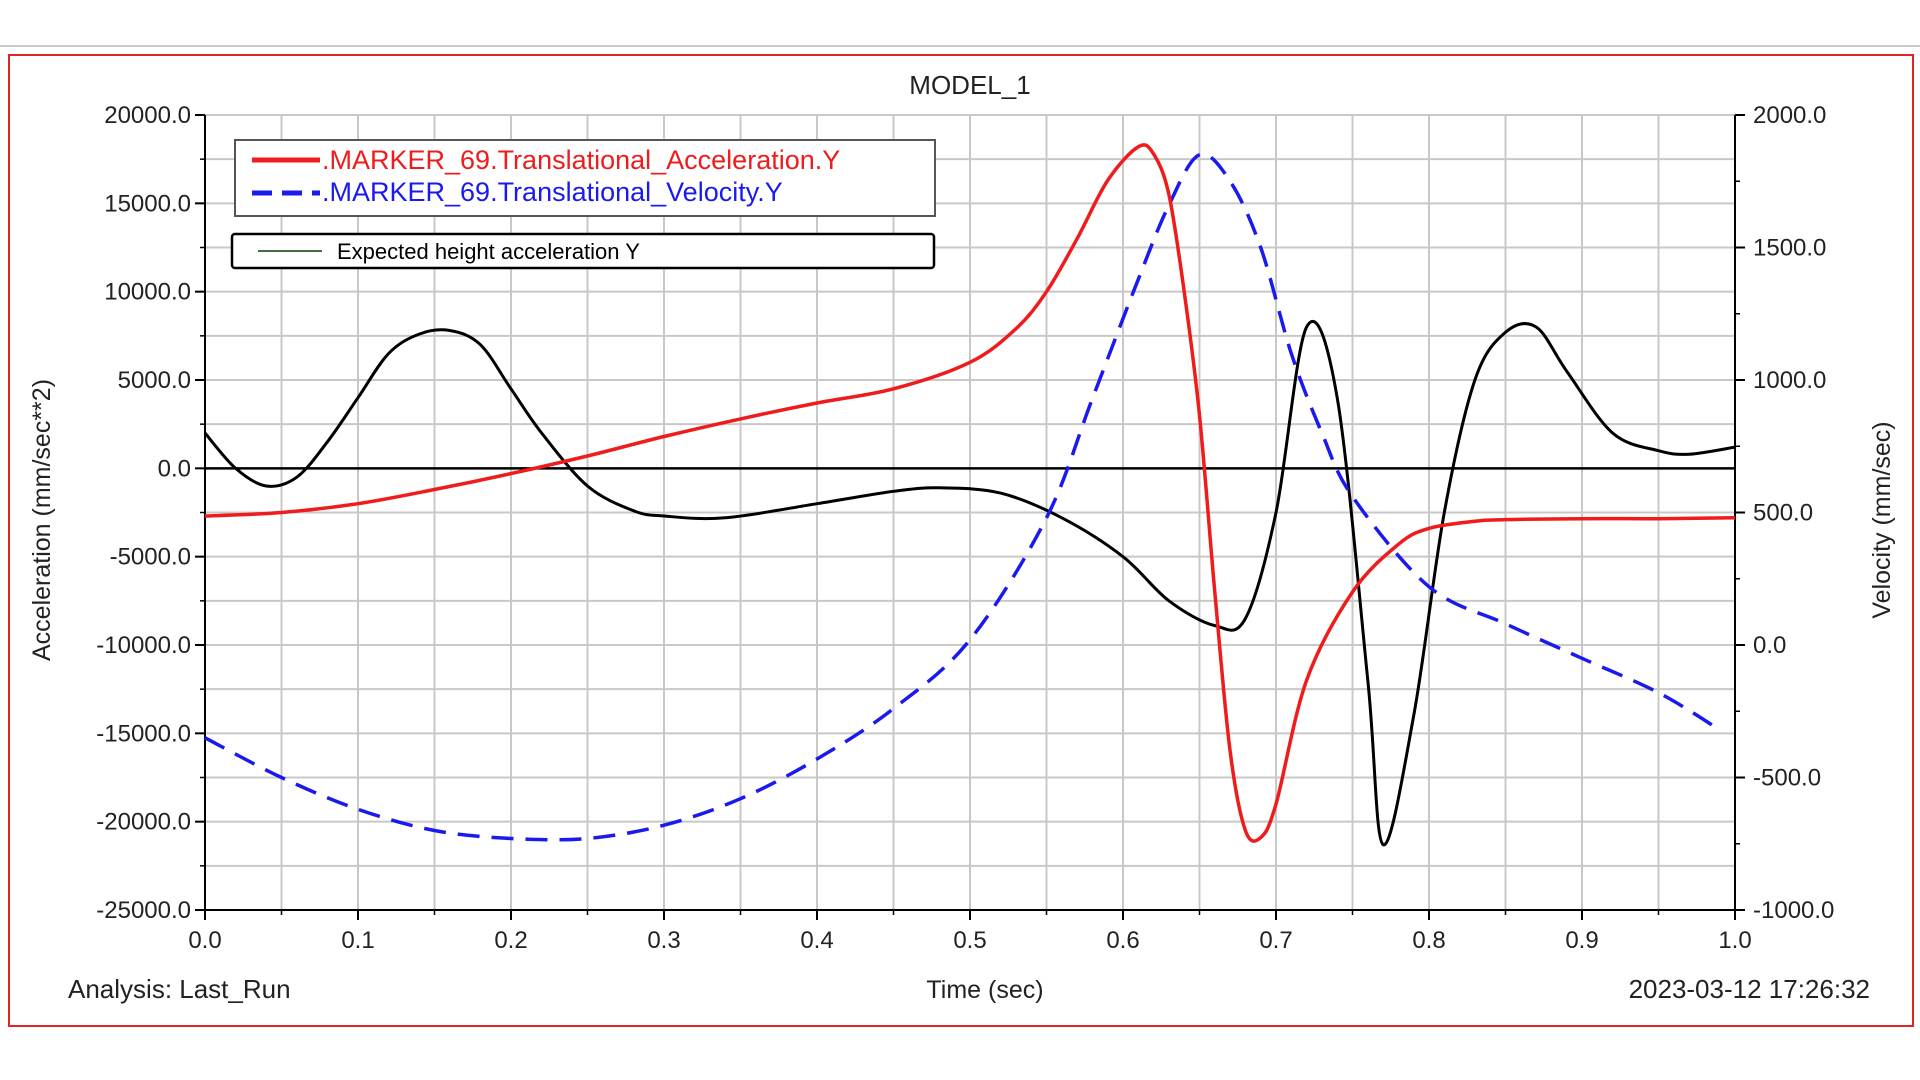 Image resolution: width=1920 pixels, height=1080 pixels. Describe the element at coordinates (143, 822) in the screenshot. I see `y-left-tick-label: -20000.0` at that location.